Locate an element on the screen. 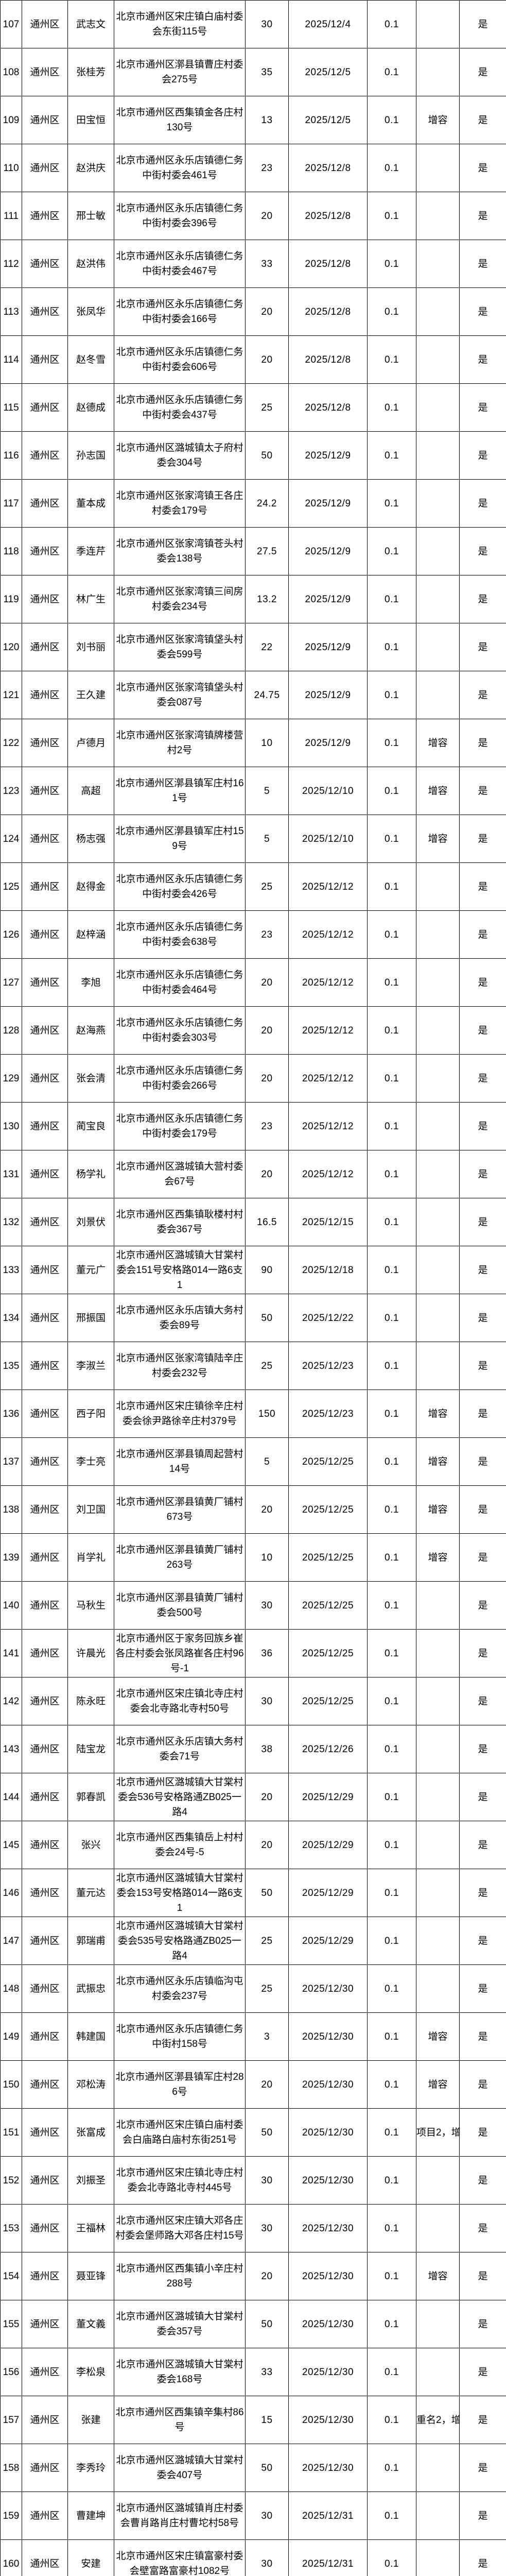  cell-address: 北京市通州区潞城镇肖庄村委会曹肖路肖庄村曹坨村58号 is located at coordinates (180, 2516).